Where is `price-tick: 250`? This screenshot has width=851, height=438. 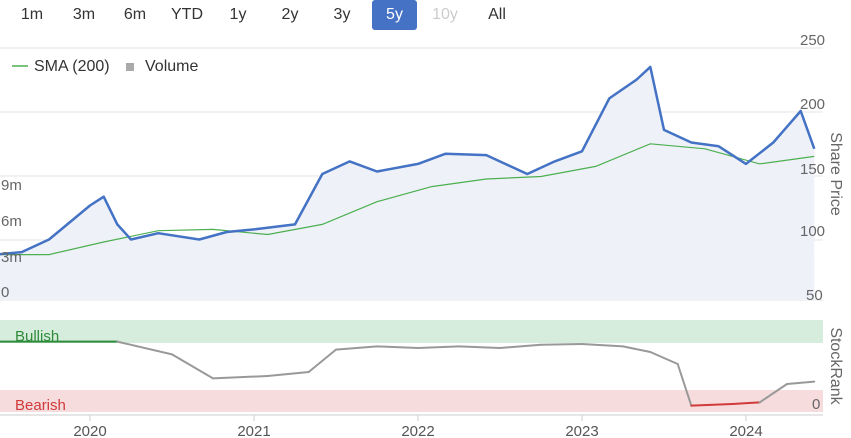 price-tick: 250 is located at coordinates (812, 40).